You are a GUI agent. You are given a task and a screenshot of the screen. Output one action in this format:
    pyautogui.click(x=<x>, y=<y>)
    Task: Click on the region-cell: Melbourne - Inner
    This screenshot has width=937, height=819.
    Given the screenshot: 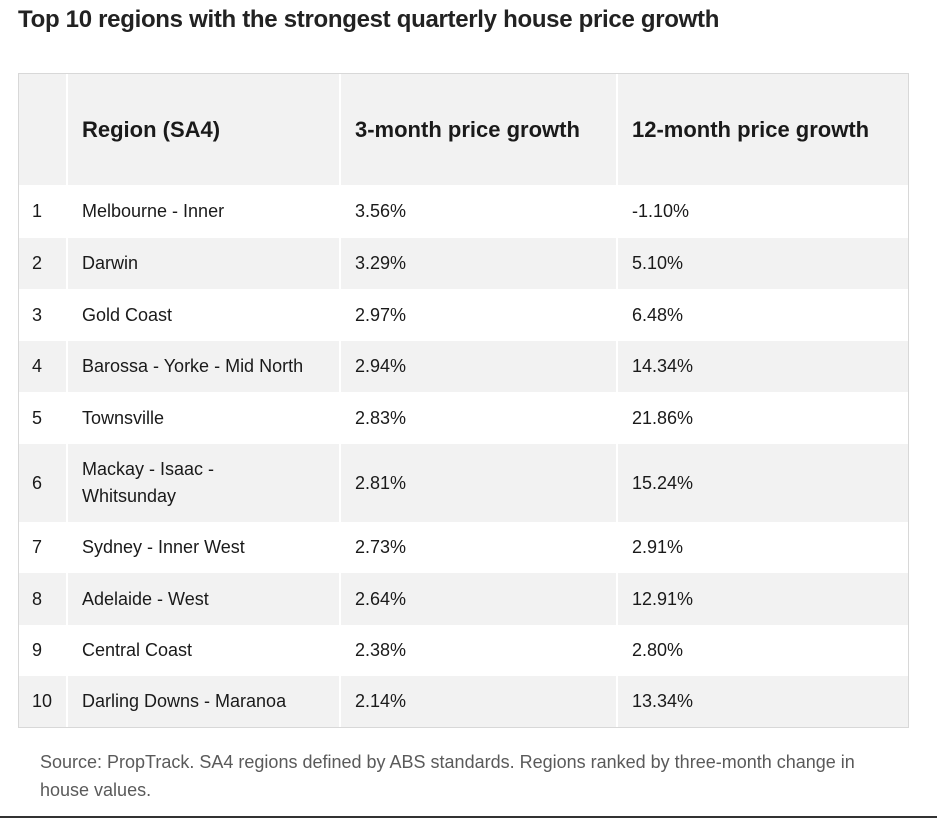 What is the action you would take?
    pyautogui.click(x=204, y=211)
    